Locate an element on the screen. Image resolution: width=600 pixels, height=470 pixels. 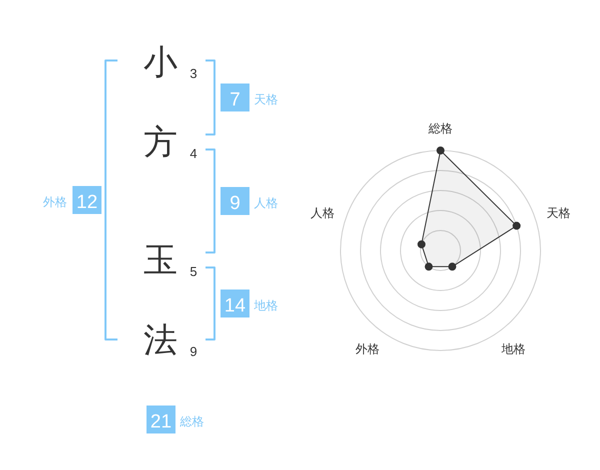
text: 21 is located at coordinates (161, 422).